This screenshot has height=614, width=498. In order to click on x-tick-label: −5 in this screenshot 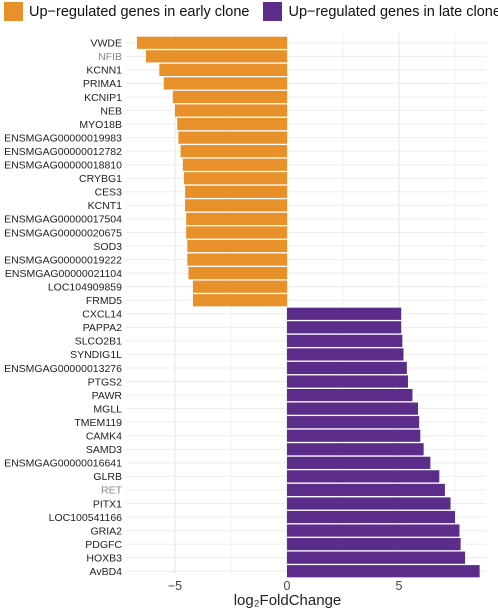, I will do `click(175, 586)`.